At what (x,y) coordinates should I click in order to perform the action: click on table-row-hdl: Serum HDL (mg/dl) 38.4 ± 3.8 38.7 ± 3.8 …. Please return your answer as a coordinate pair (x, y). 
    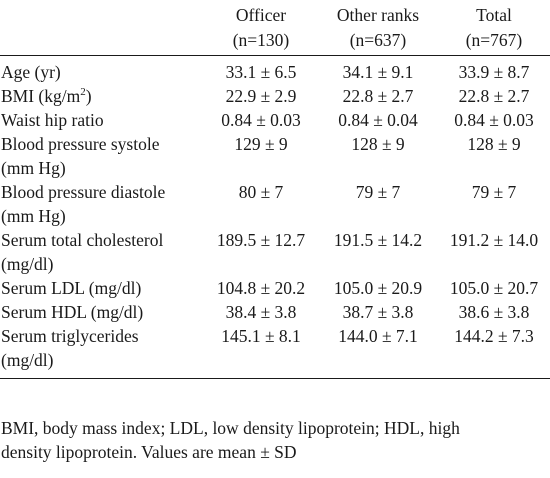
    Looking at the image, I should click on (275, 312).